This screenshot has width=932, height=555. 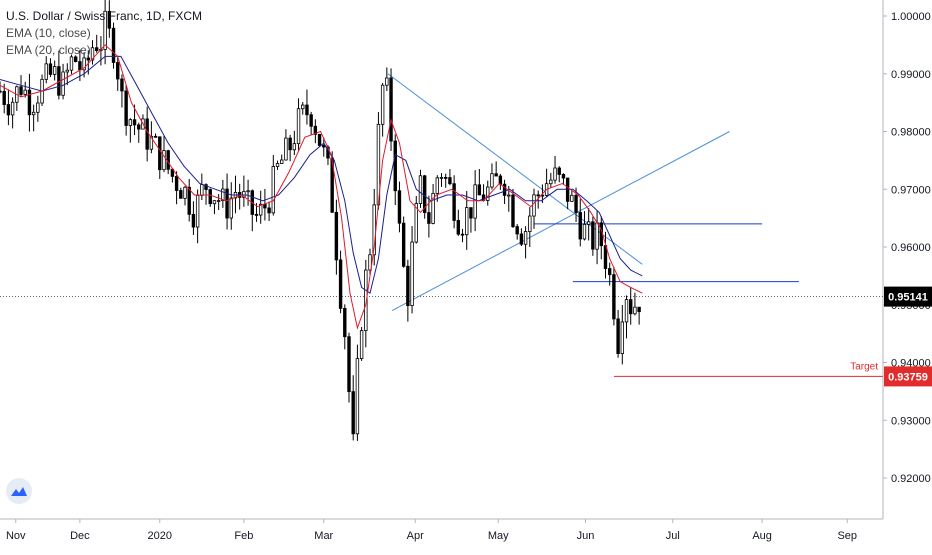 What do you see at coordinates (911, 421) in the screenshot?
I see `y-tick-label: 0.93000` at bounding box center [911, 421].